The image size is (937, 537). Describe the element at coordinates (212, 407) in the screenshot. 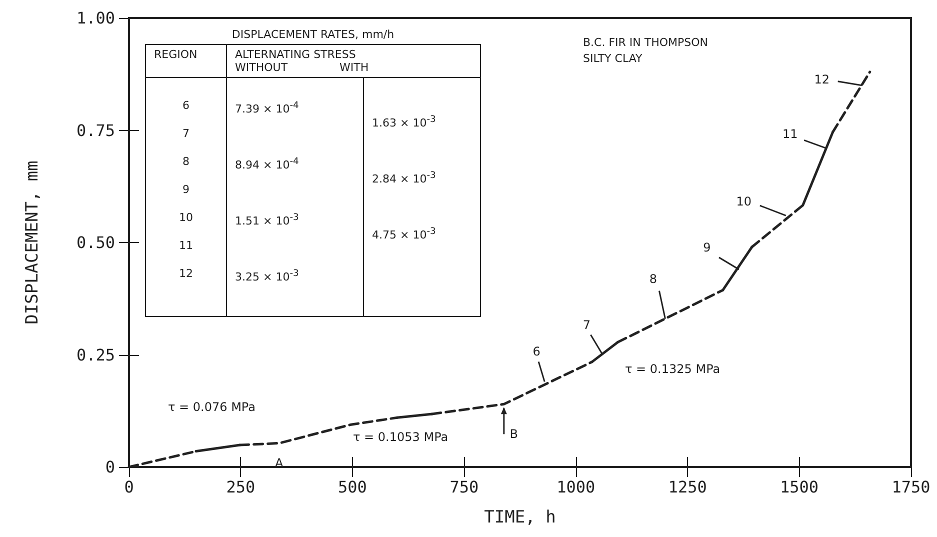

I see `annotation: τ = 0.076 MPa` at that location.